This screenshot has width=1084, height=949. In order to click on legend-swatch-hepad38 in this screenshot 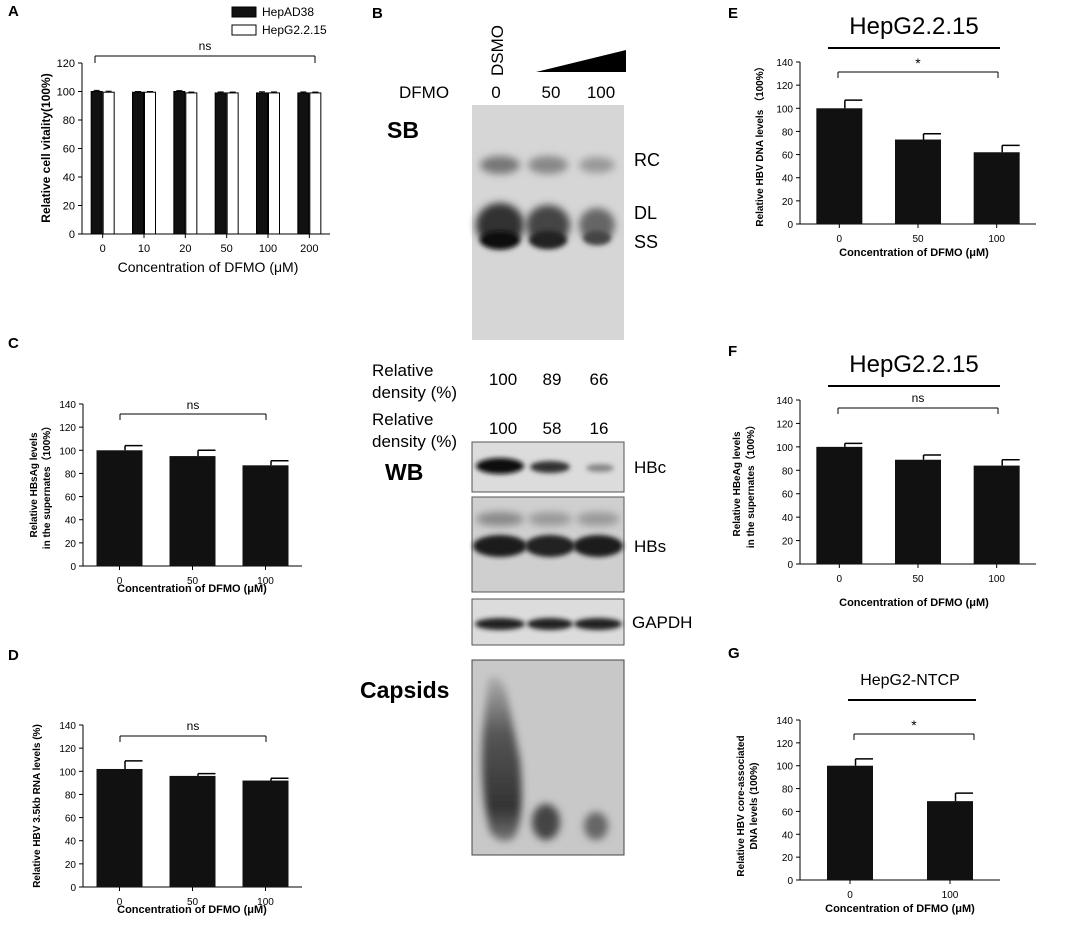, I will do `click(244, 12)`.